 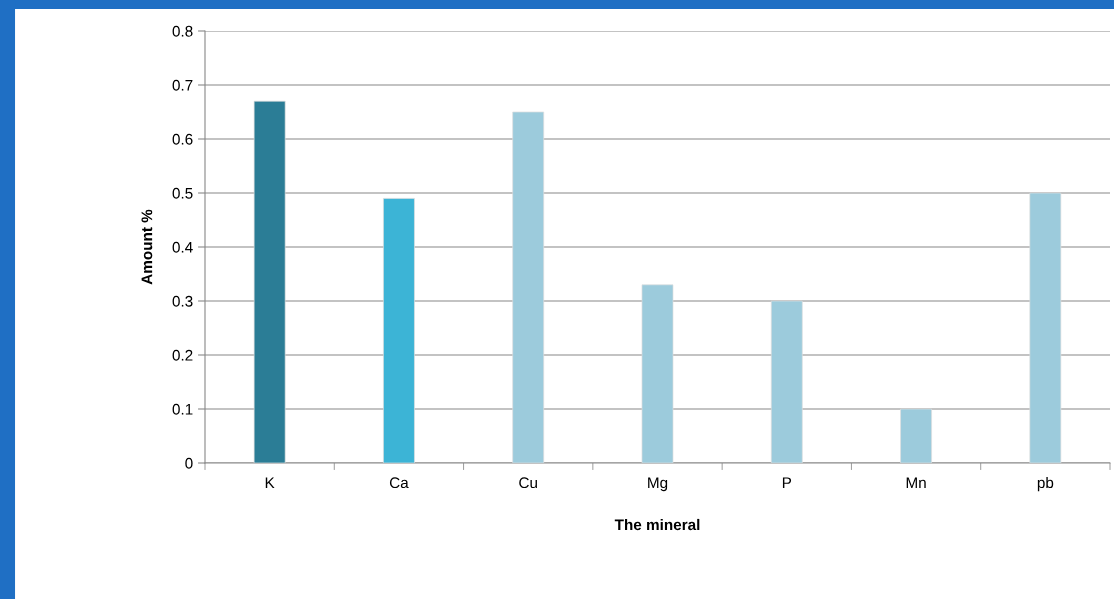 I want to click on y-tick-label: 0.6, so click(x=182, y=139).